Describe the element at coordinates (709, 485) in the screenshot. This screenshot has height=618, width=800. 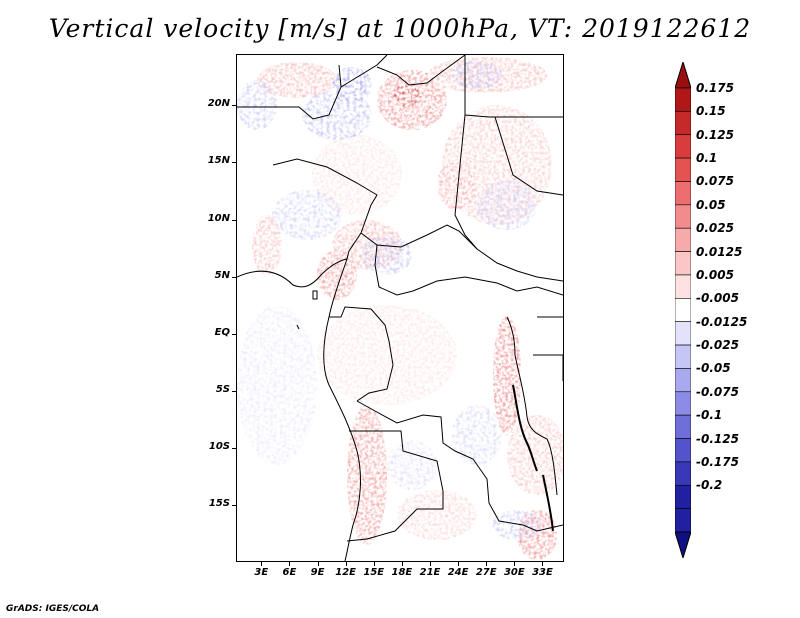
I see `colorbar-label: -0.2` at that location.